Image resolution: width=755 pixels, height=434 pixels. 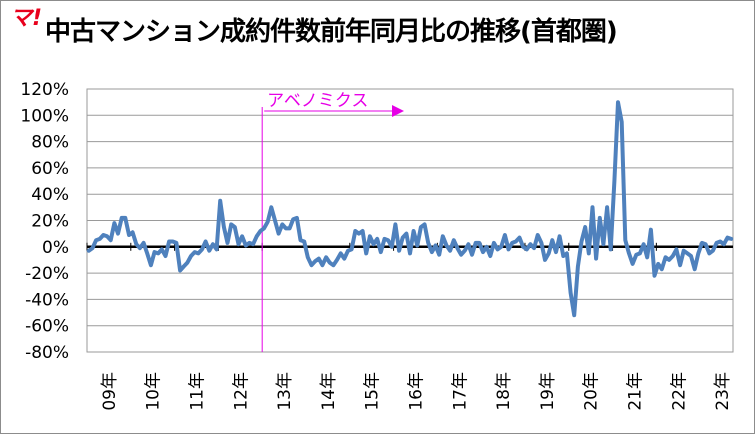 I want to click on x-tick-label: 22年, so click(x=679, y=391).